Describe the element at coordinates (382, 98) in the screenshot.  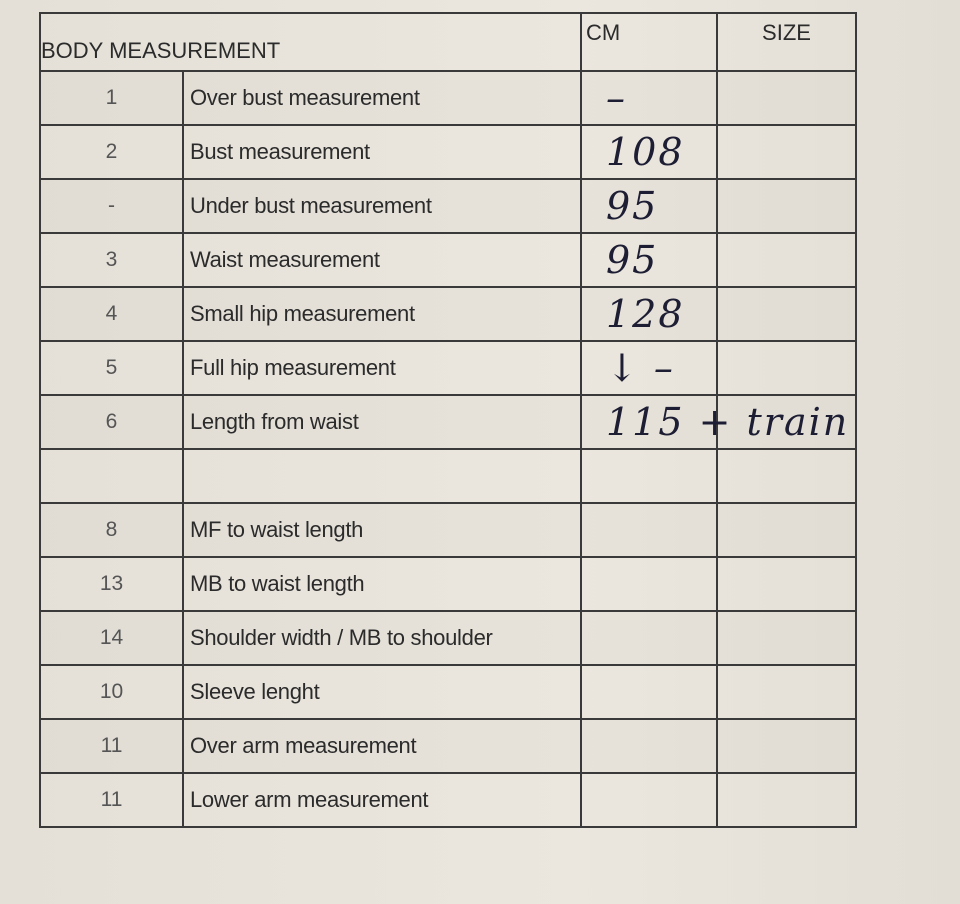
I see `measurement-label: Over bust measurement` at that location.